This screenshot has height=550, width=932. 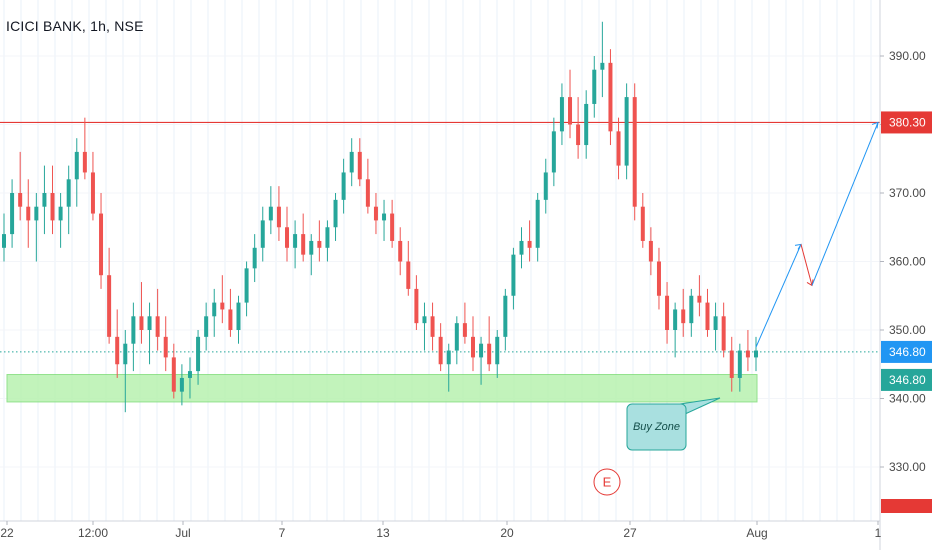 What do you see at coordinates (383, 533) in the screenshot?
I see `time-tick-label: 13` at bounding box center [383, 533].